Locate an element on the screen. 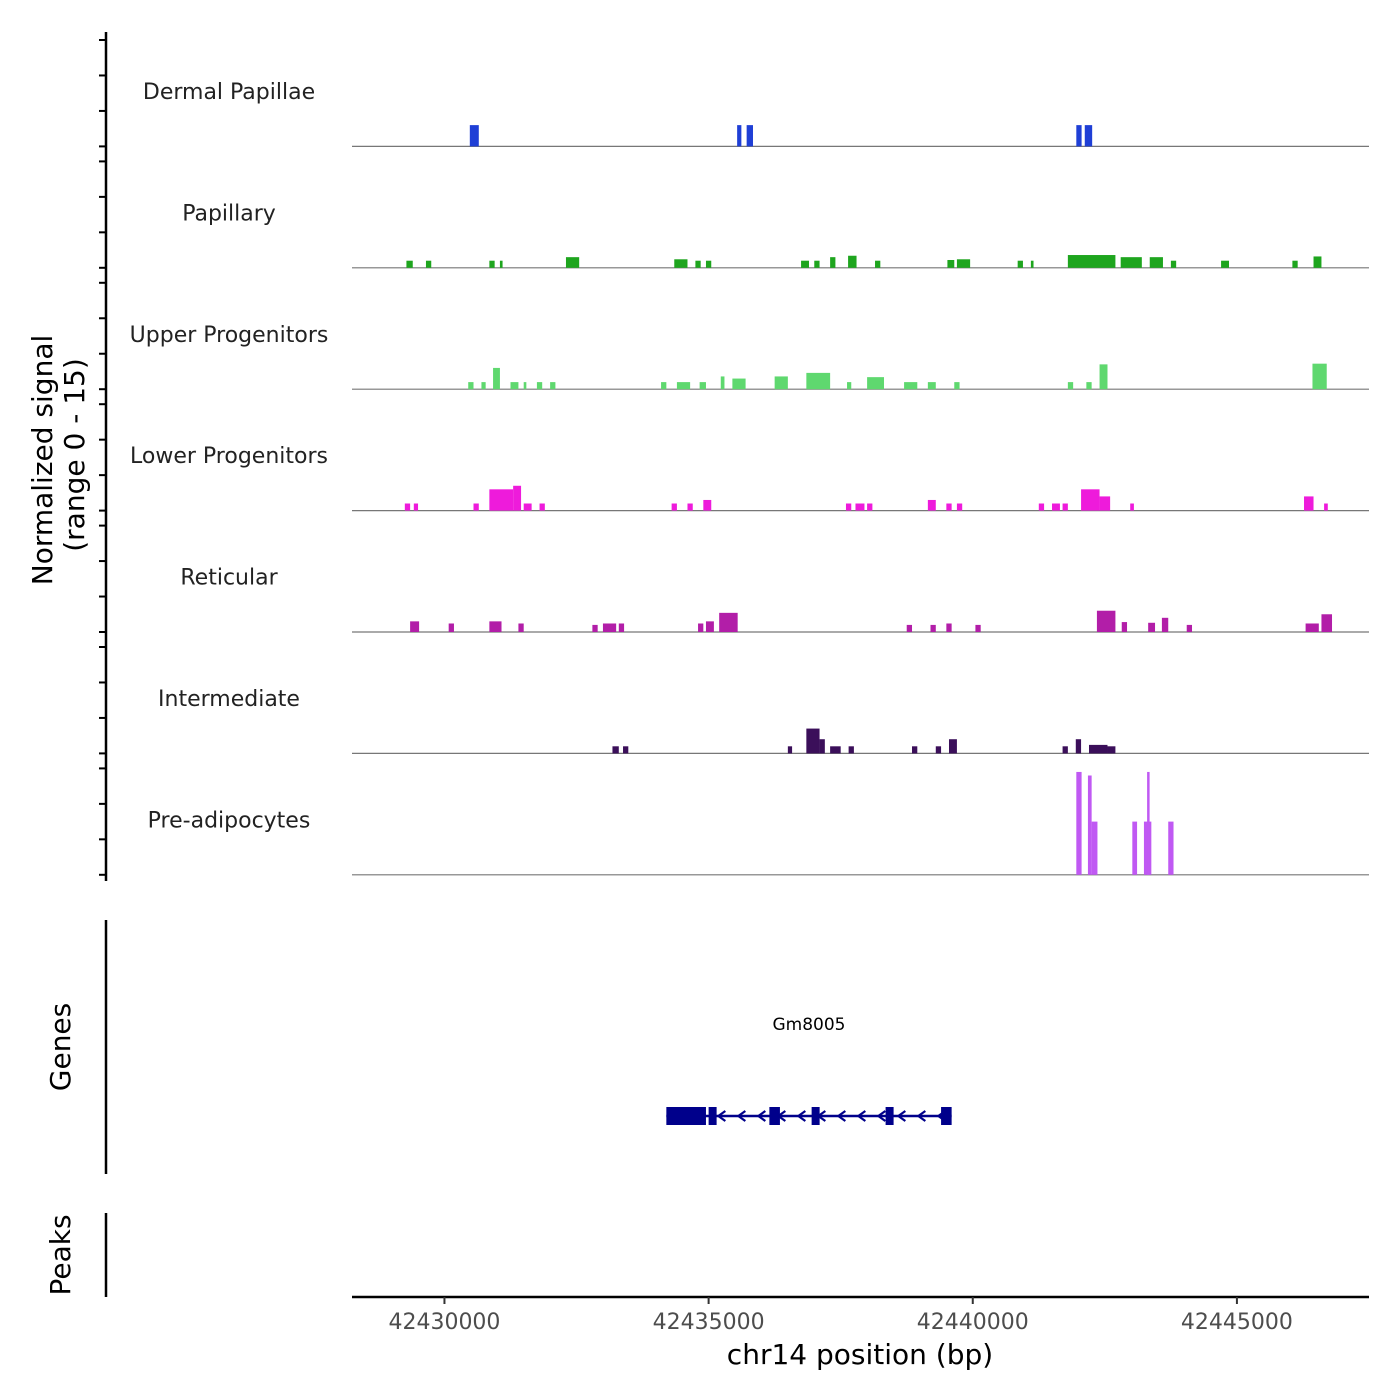 The width and height of the screenshot is (1400, 1400). coverage-y-ticks is located at coordinates (102, 457).